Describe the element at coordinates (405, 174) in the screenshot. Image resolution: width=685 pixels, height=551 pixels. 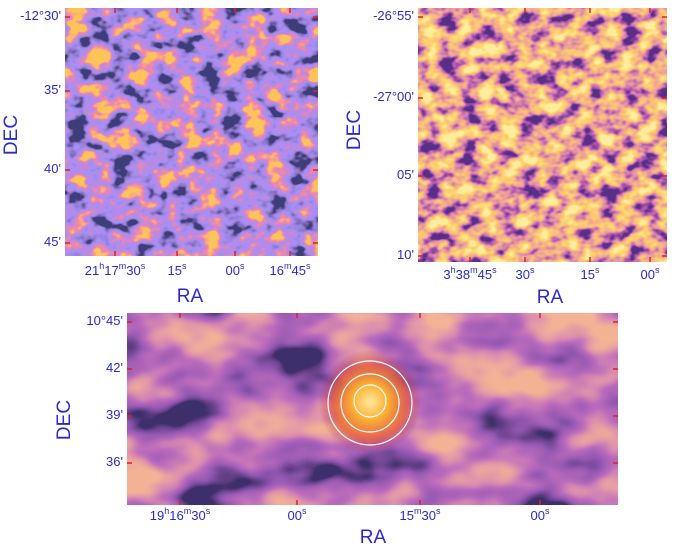
I see `y-tick-label: 05'` at that location.